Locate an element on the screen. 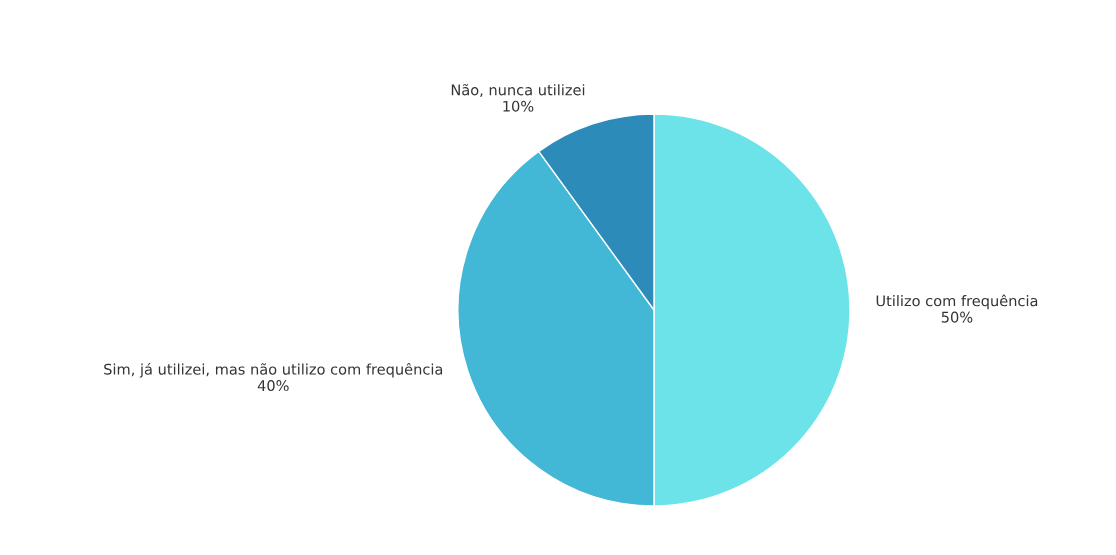  slice-label: Sim, já utilizei, mas não utilizo com frequência is located at coordinates (273, 370).